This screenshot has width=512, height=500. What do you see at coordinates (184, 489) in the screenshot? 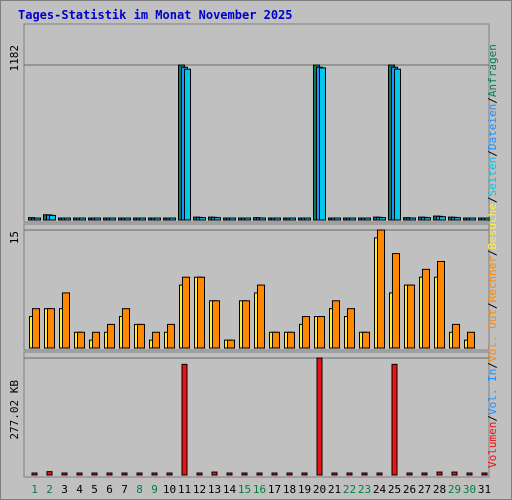
I see `x-tick-label-11: 11` at bounding box center [184, 489].